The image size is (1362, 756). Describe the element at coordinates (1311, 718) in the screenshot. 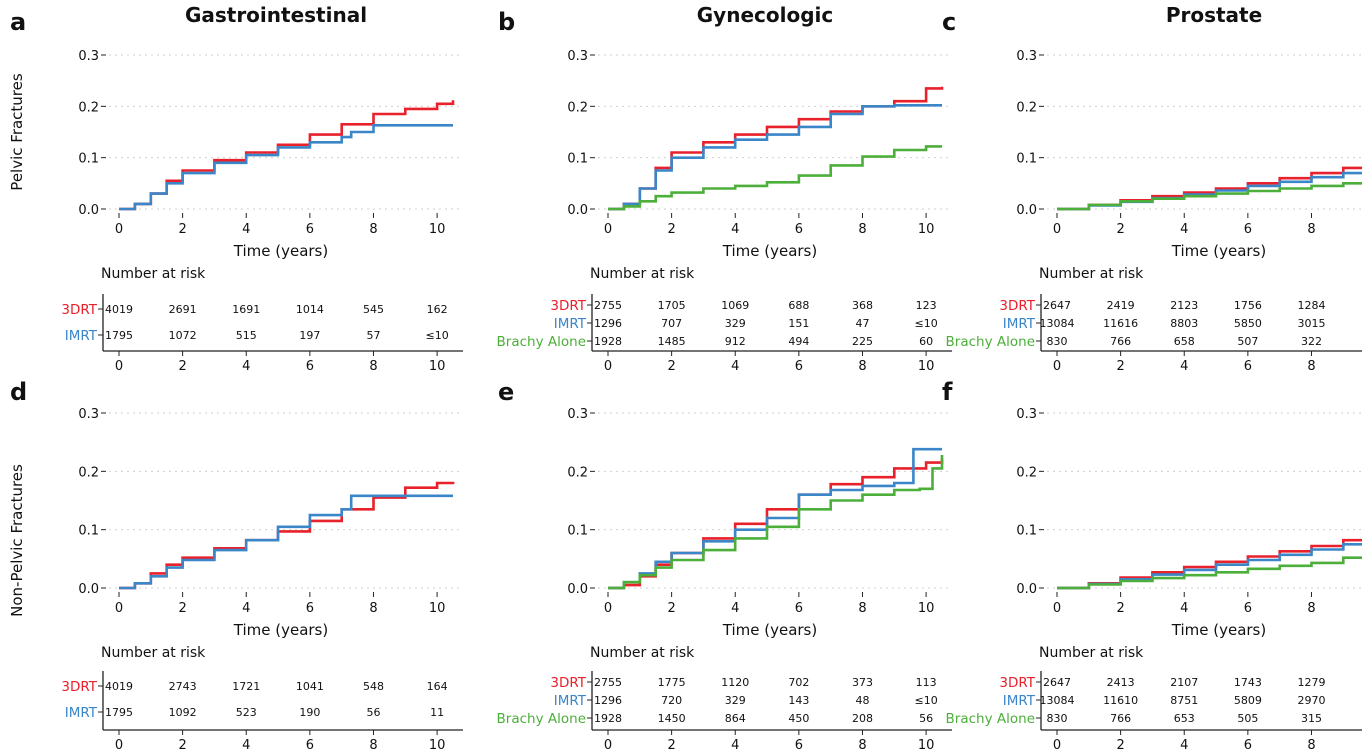

I see `risk-value: 315` at that location.